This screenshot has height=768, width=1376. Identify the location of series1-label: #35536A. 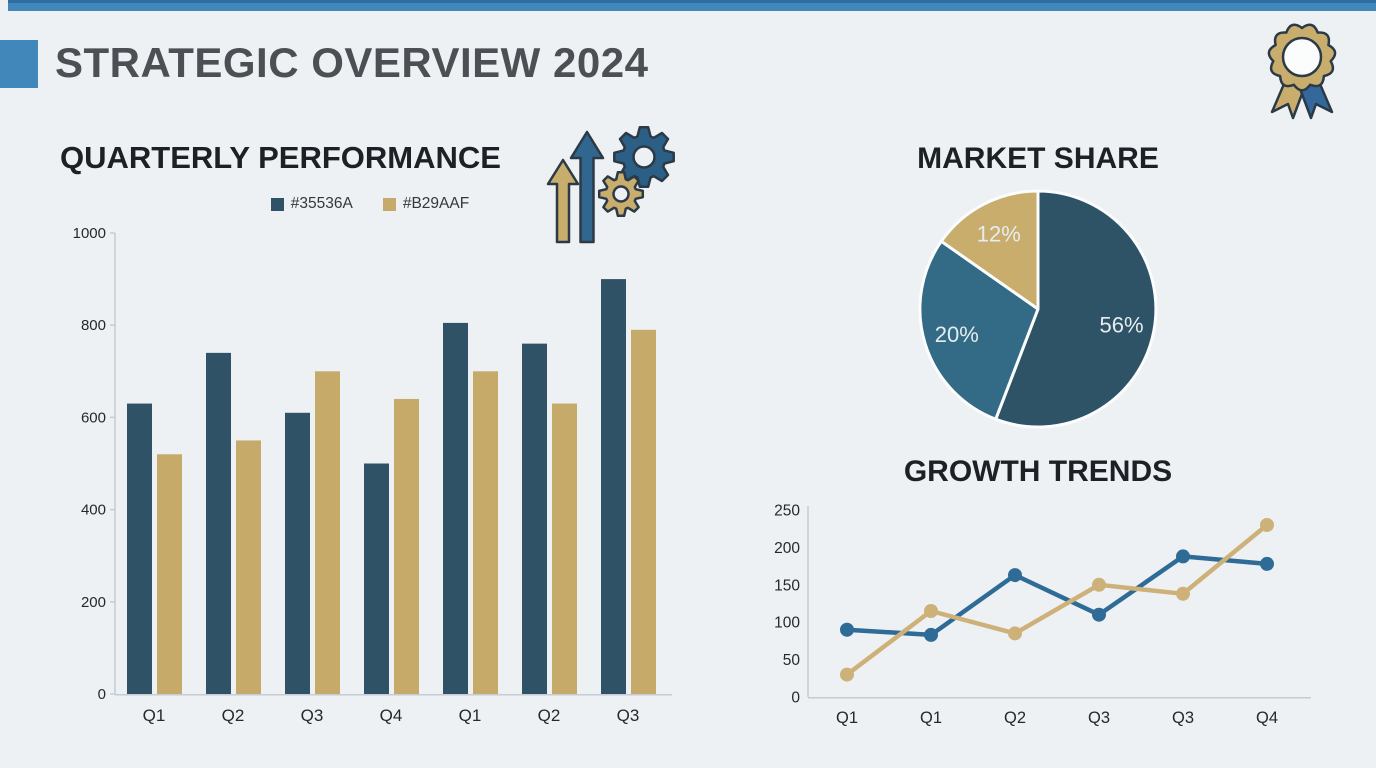
(321, 203).